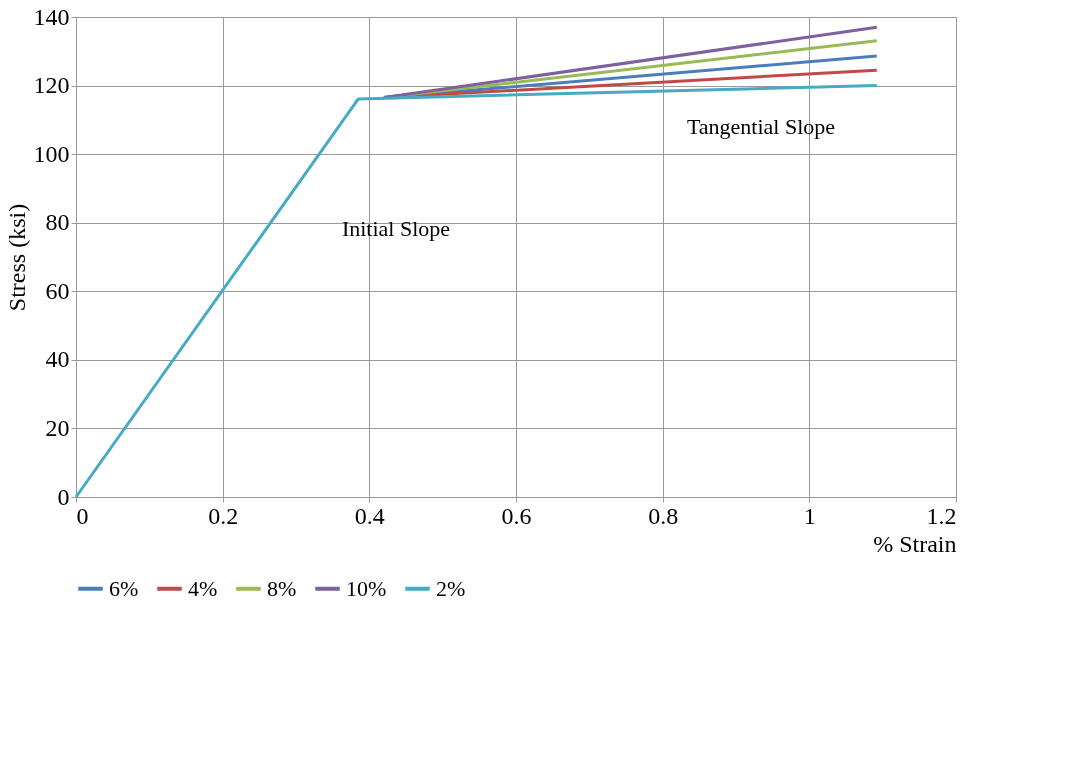  What do you see at coordinates (761, 126) in the screenshot?
I see `annotation: Tangential Slope` at bounding box center [761, 126].